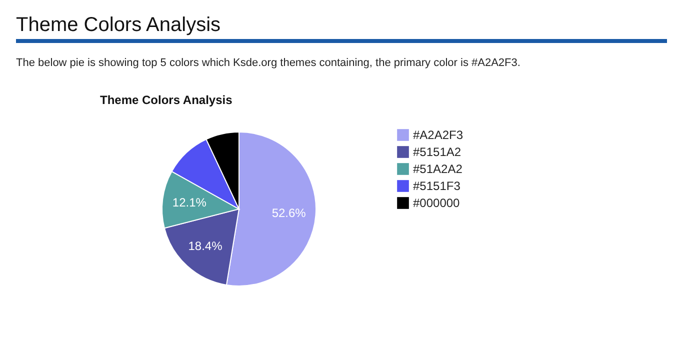 The height and width of the screenshot is (350, 682). What do you see at coordinates (438, 169) in the screenshot?
I see `legend-label: #51A2A2` at bounding box center [438, 169].